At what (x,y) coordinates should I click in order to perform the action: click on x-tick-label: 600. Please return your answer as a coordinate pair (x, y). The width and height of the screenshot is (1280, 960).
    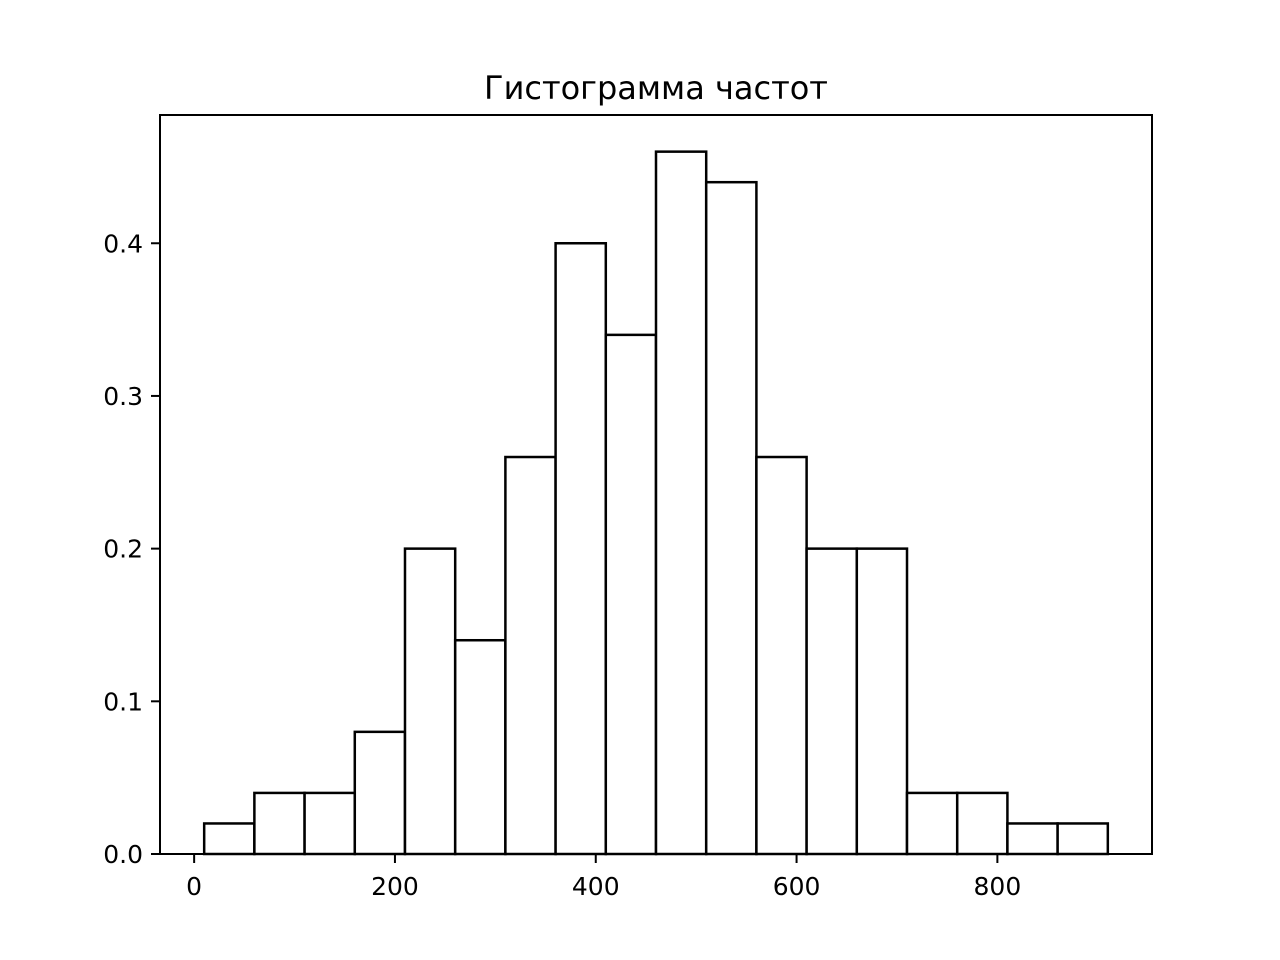
    Looking at the image, I should click on (797, 886).